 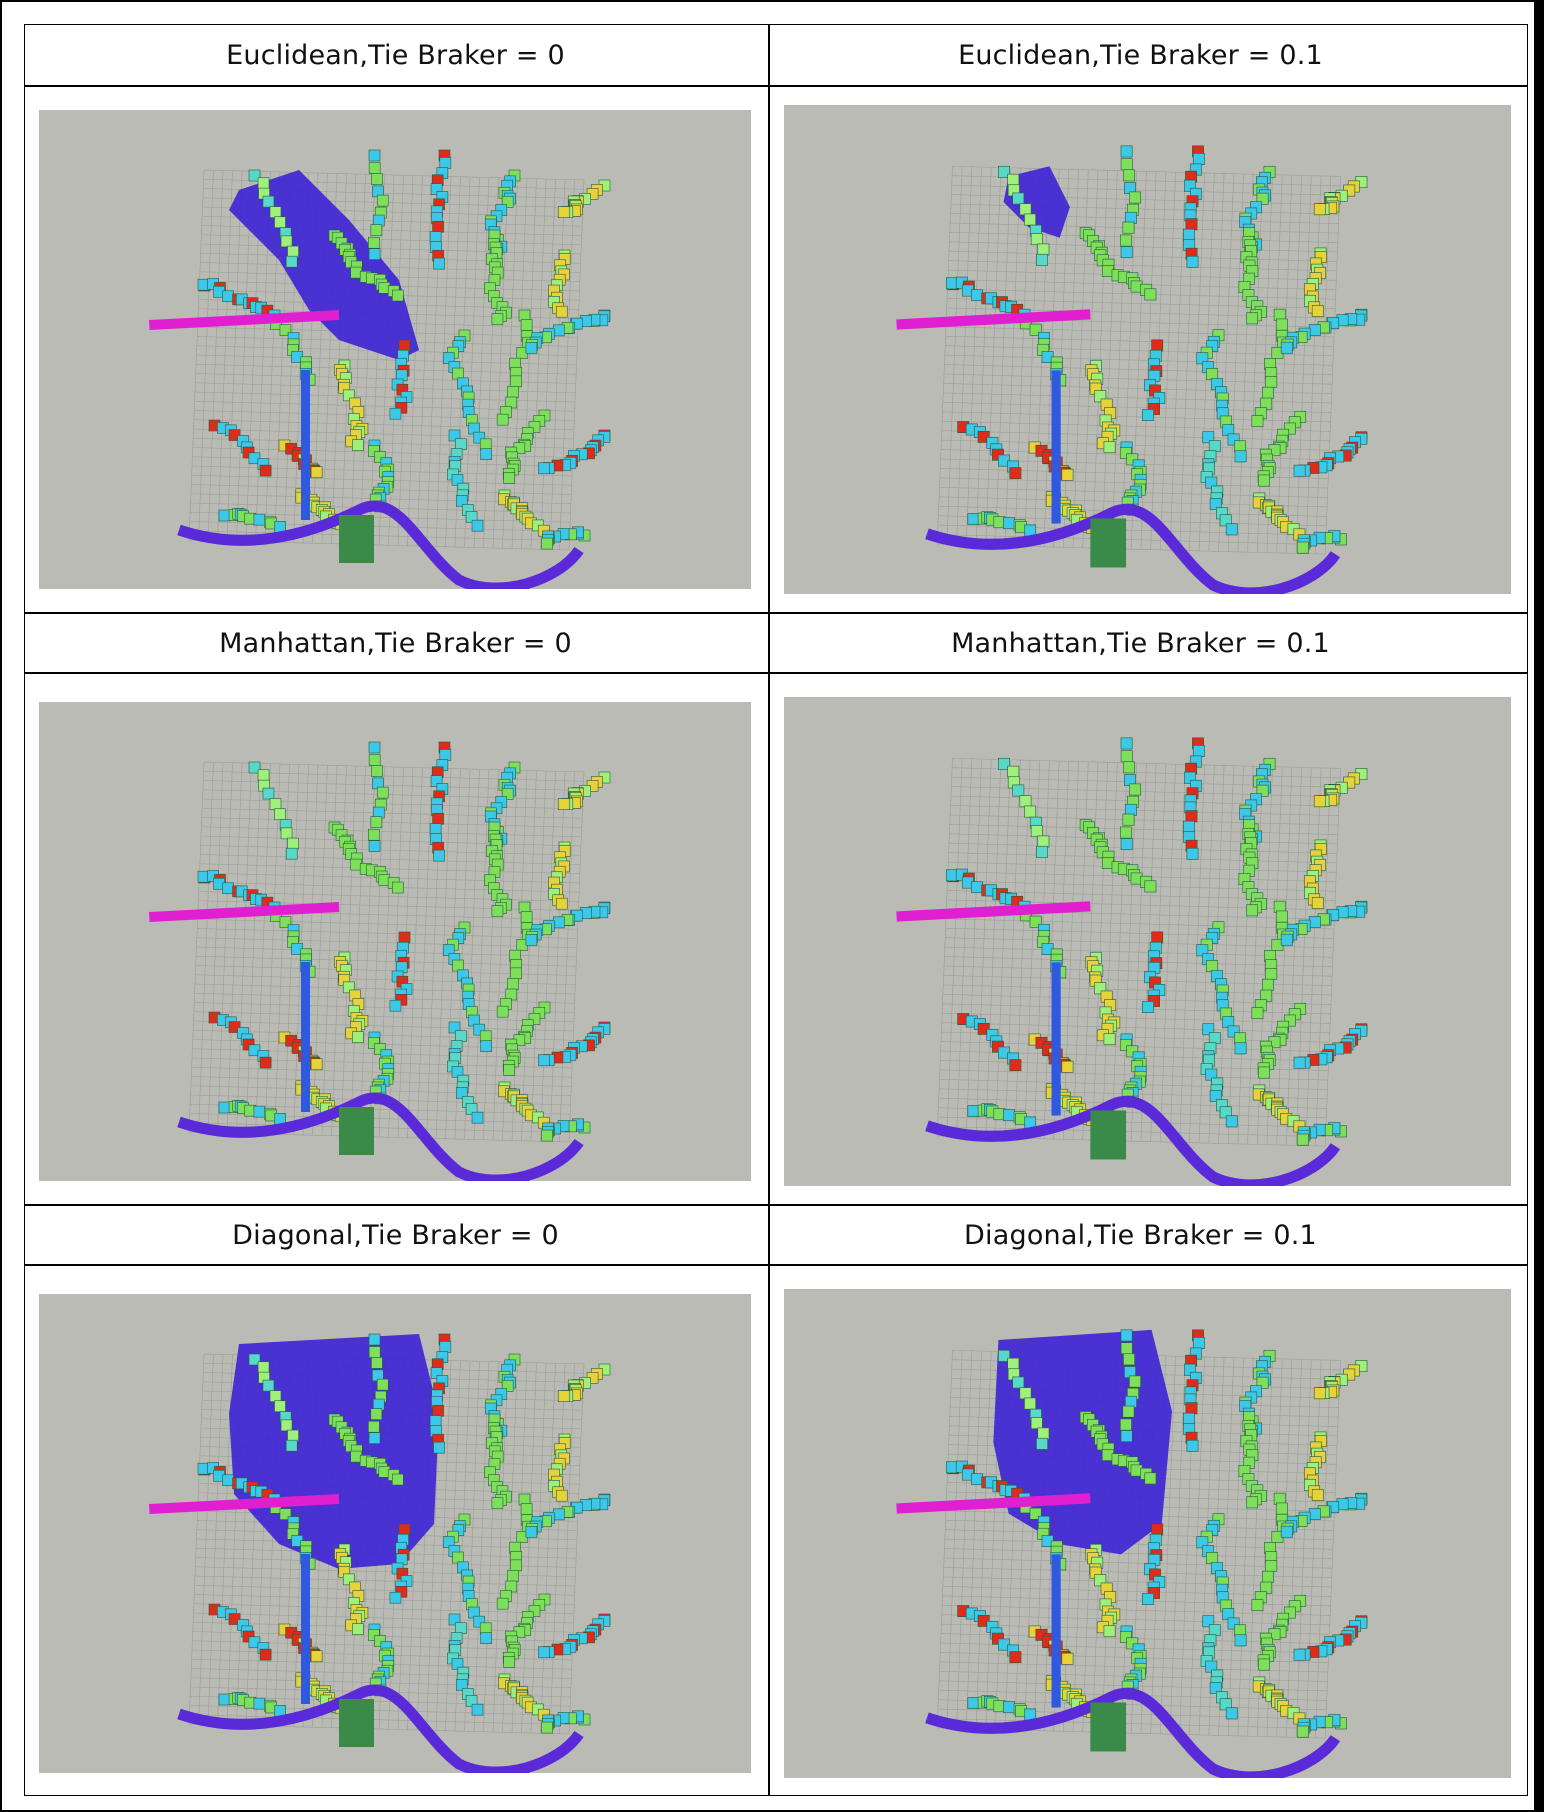 I want to click on cell-title-diagonal-01: Diagonal,Tie Braker = 0.1, so click(x=1140, y=1235).